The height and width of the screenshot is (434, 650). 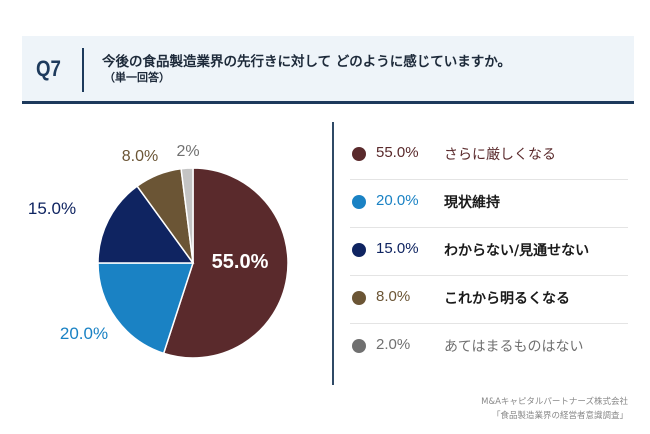 What do you see at coordinates (554, 409) in the screenshot?
I see `source-credit: M&Aキャピタルパートナーズ株式会社 「食品製造業界の経営者意識調査」` at bounding box center [554, 409].